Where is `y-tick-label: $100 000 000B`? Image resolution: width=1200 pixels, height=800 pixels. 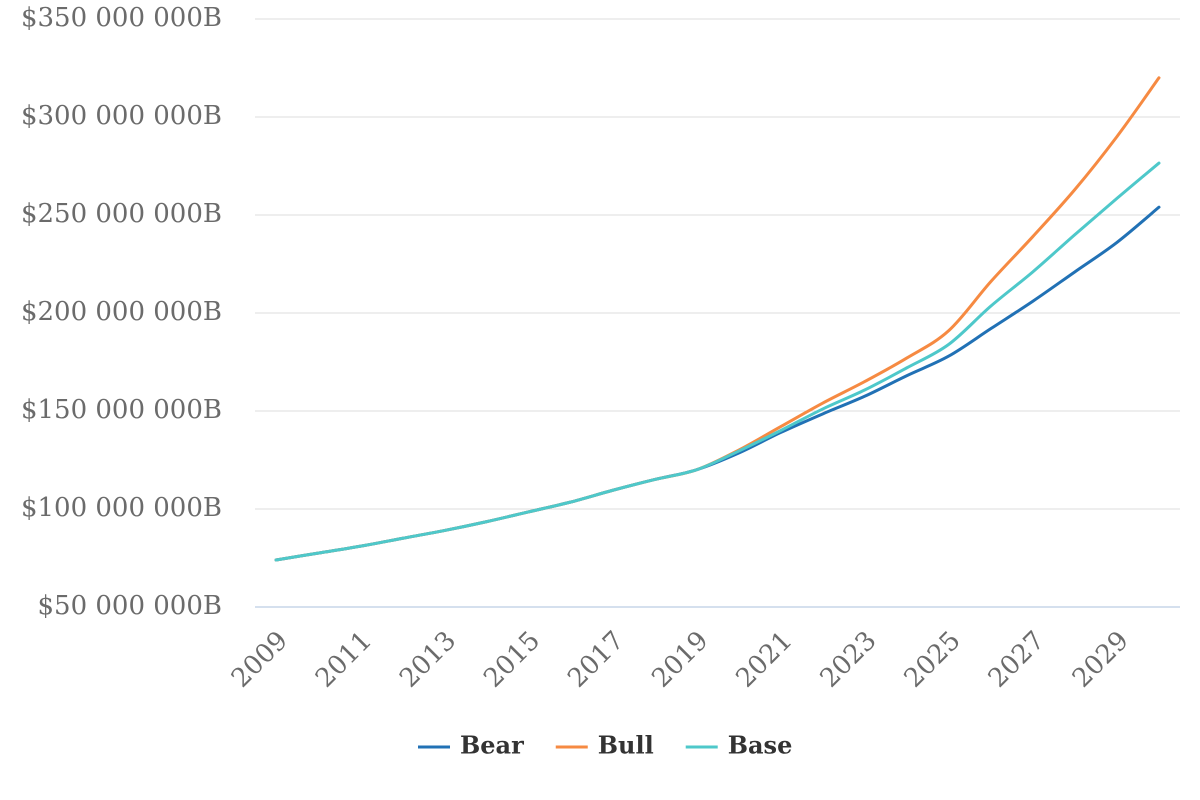
y-tick-label: $100 000 000B is located at coordinates (121, 508).